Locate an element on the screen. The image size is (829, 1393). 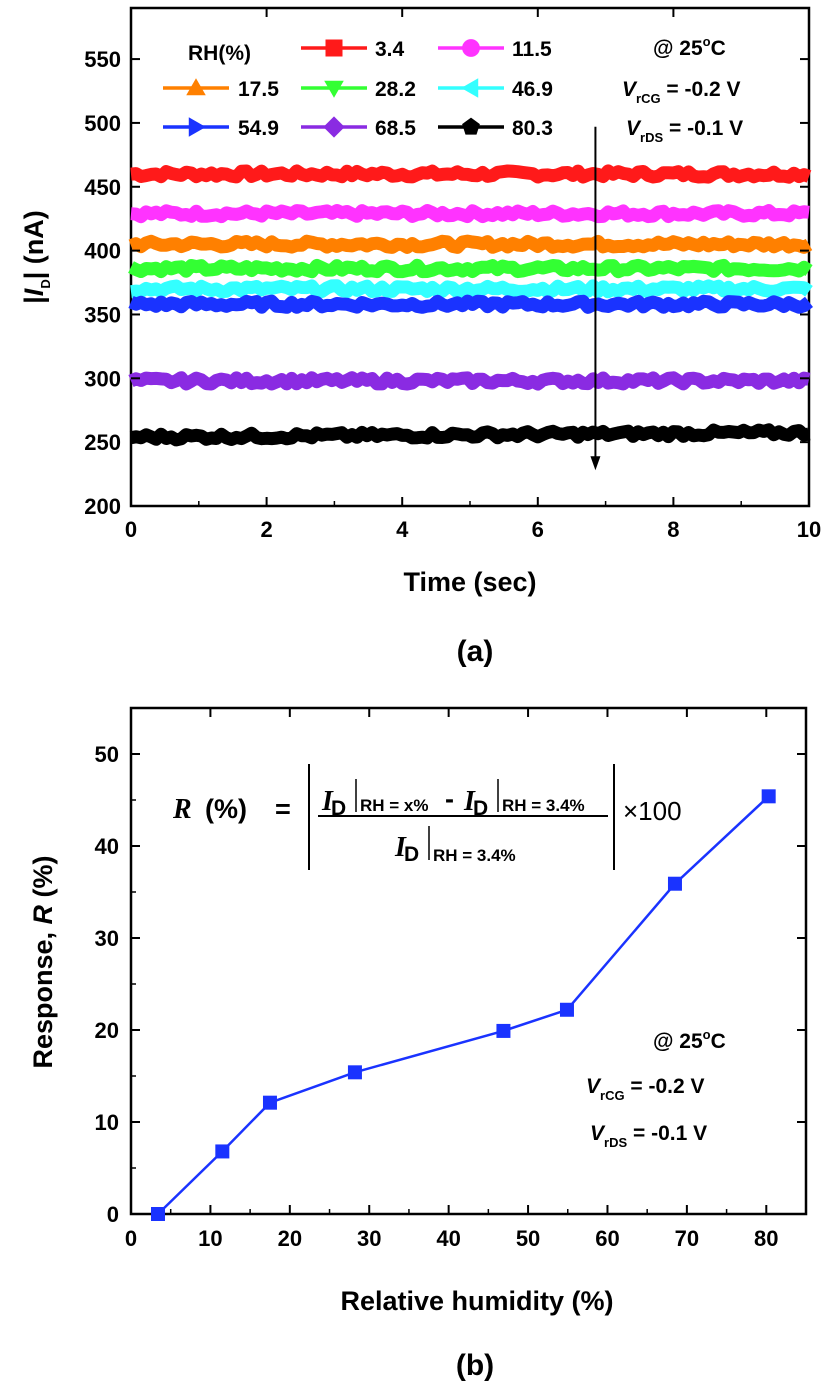
series-3.4 is located at coordinates (470, 174).